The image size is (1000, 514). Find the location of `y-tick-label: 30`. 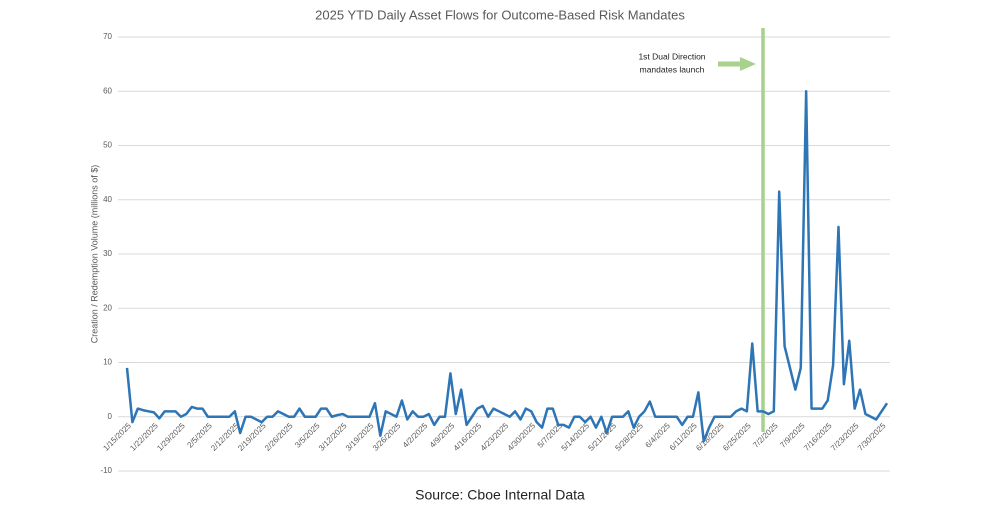

y-tick-label: 30 is located at coordinates (107, 253).